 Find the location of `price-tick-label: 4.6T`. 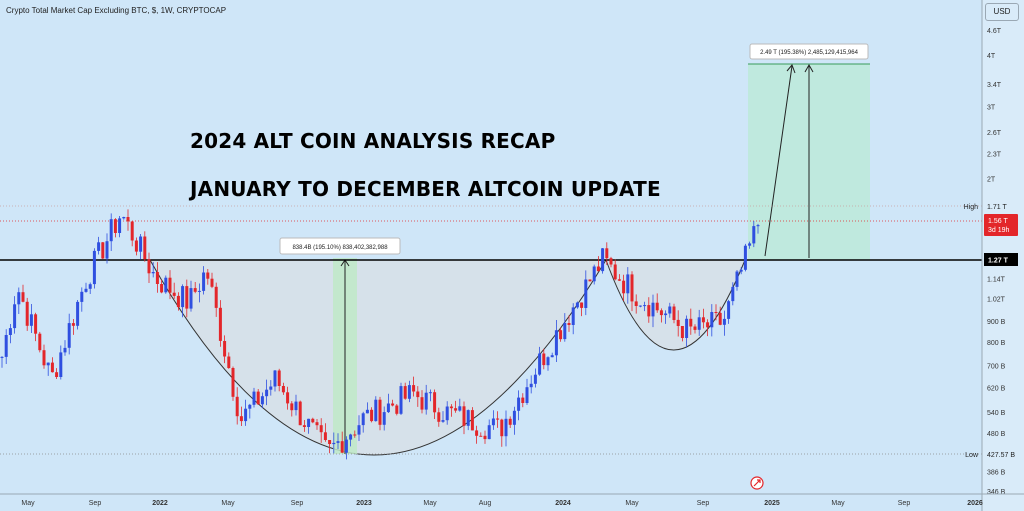

price-tick-label: 4.6T is located at coordinates (994, 31).